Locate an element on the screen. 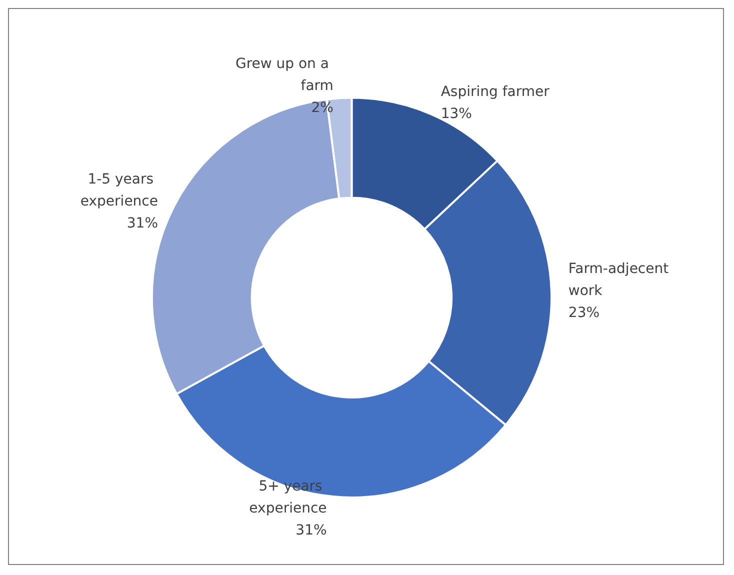 The height and width of the screenshot is (575, 734). slice-label: 5+ years experience is located at coordinates (288, 497).